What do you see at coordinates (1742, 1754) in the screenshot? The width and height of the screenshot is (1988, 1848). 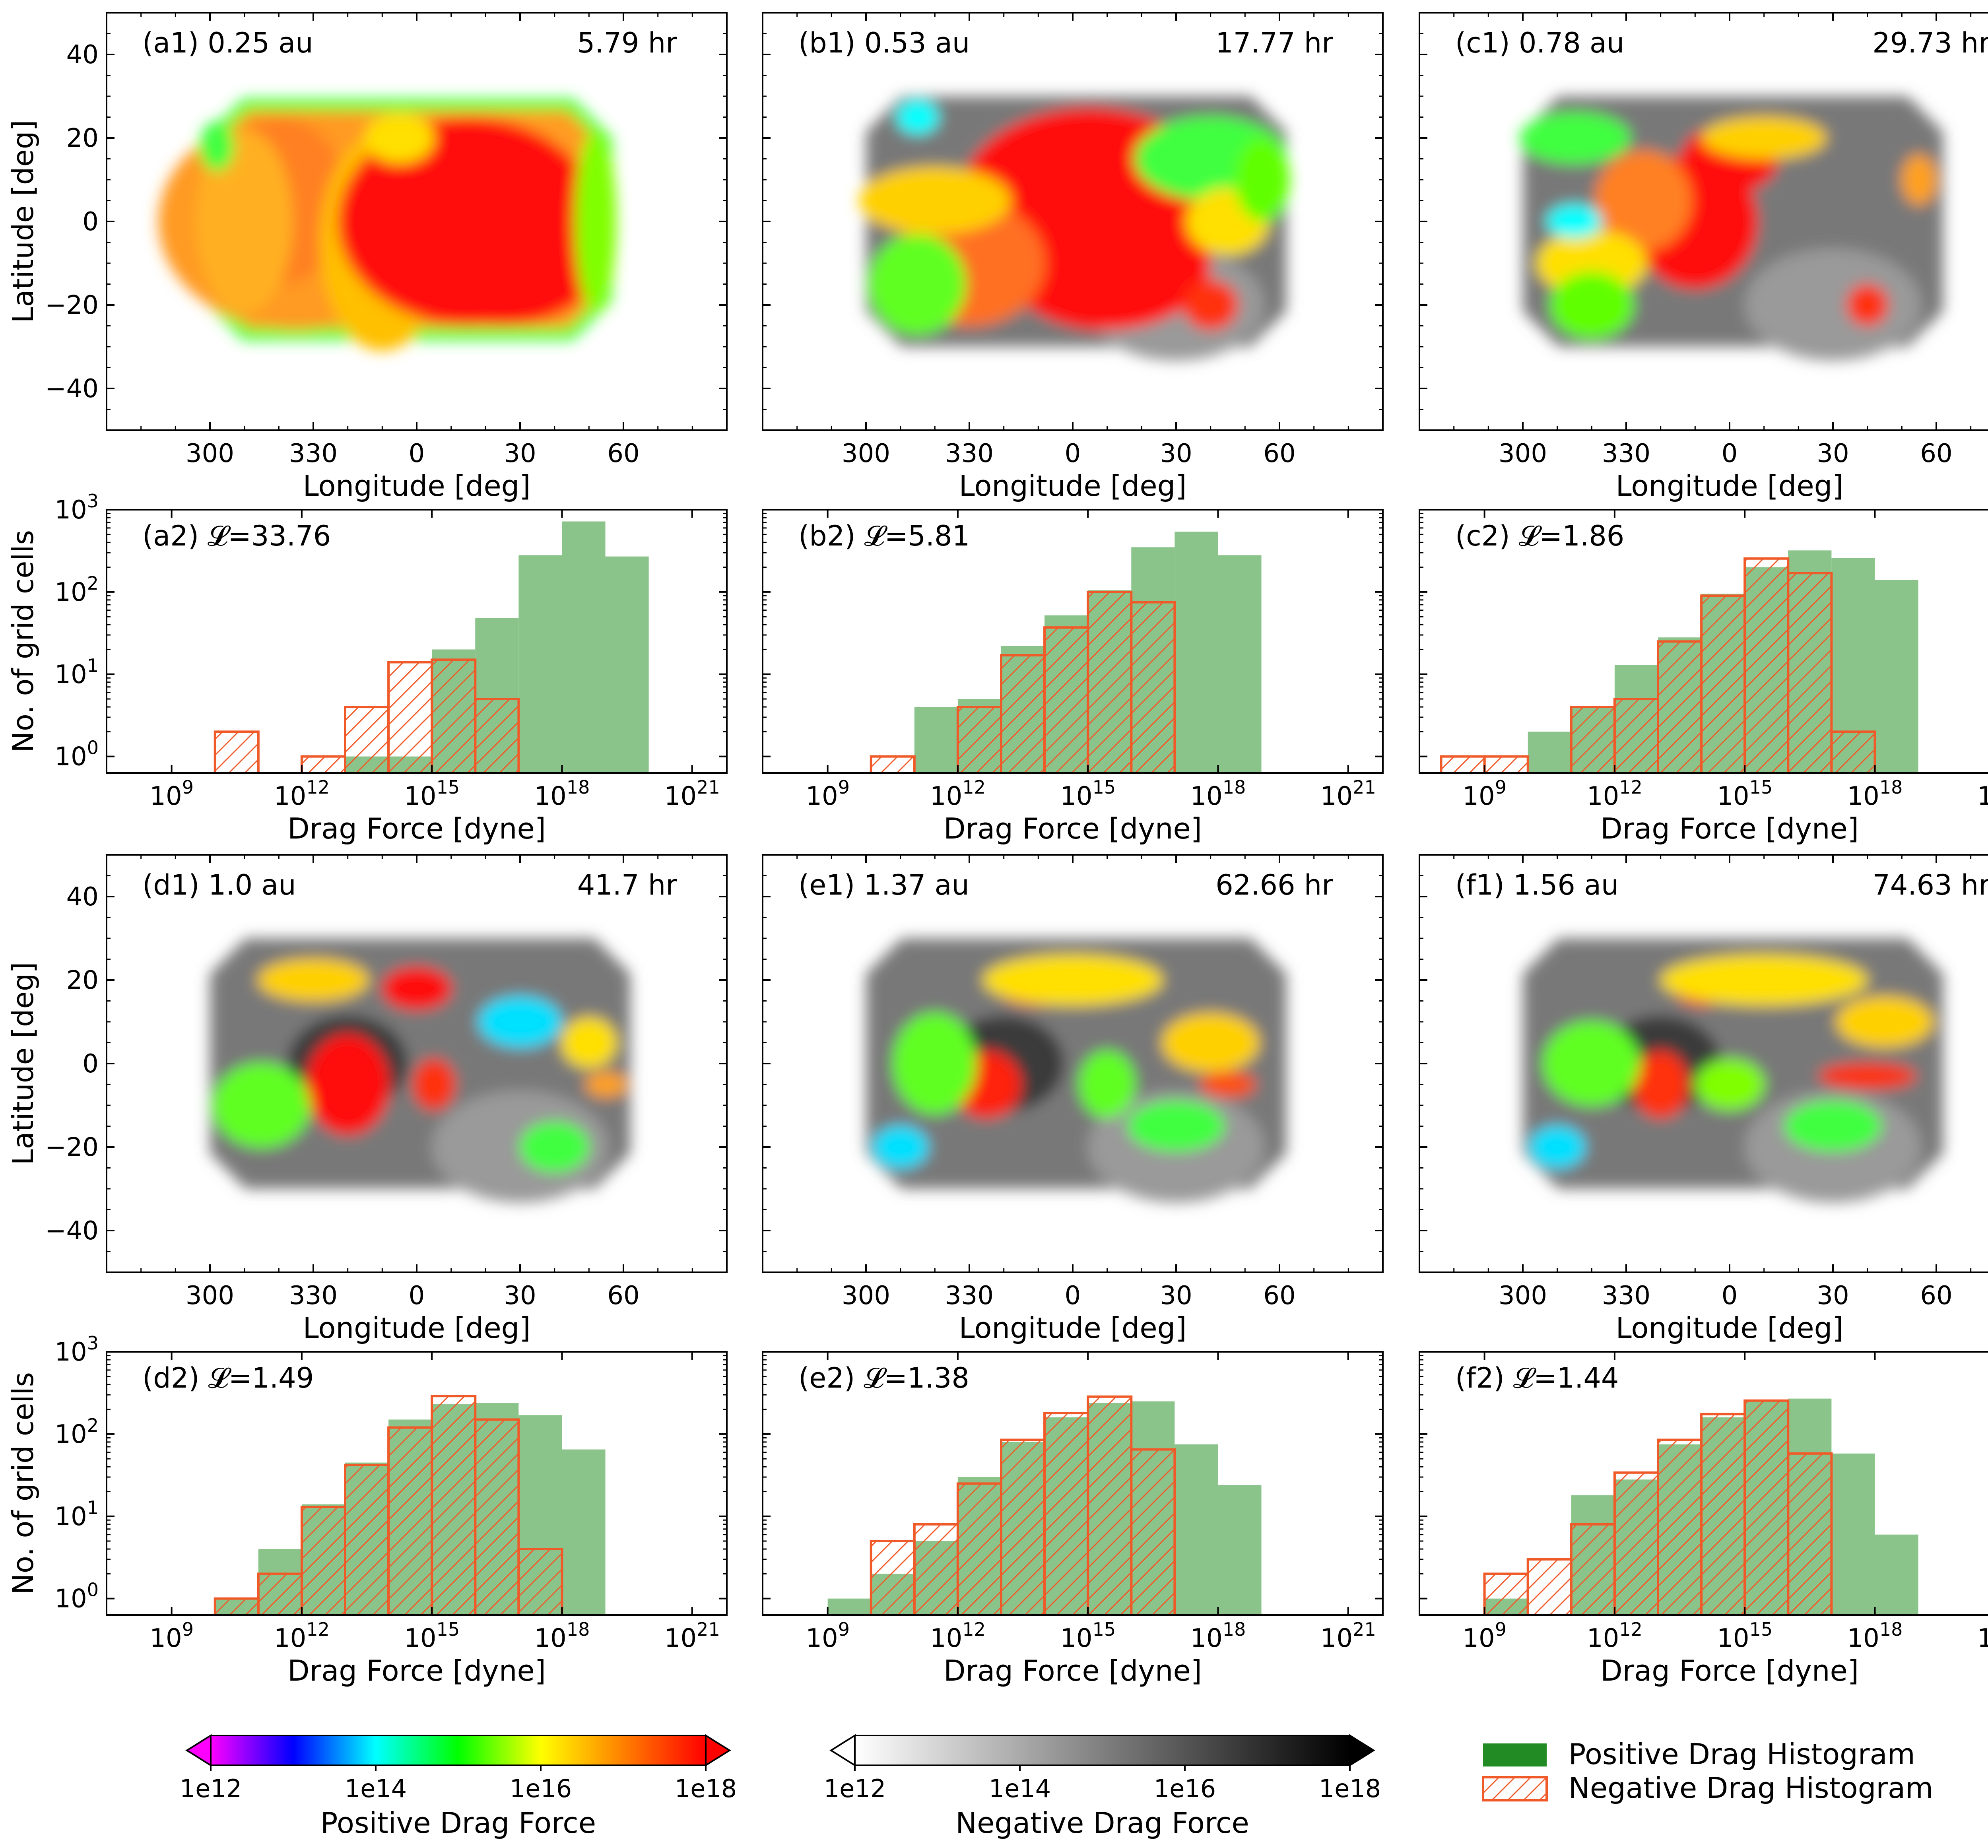 I see `legend-positive-label: Positive Drag Histogram` at bounding box center [1742, 1754].